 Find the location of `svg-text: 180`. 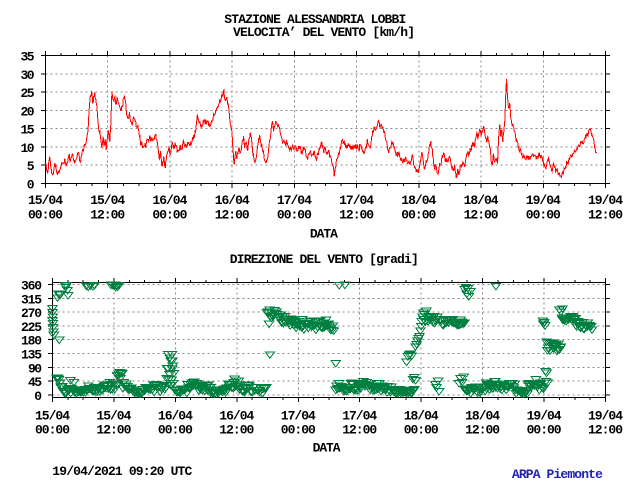

svg-text: 180 is located at coordinates (31, 341).